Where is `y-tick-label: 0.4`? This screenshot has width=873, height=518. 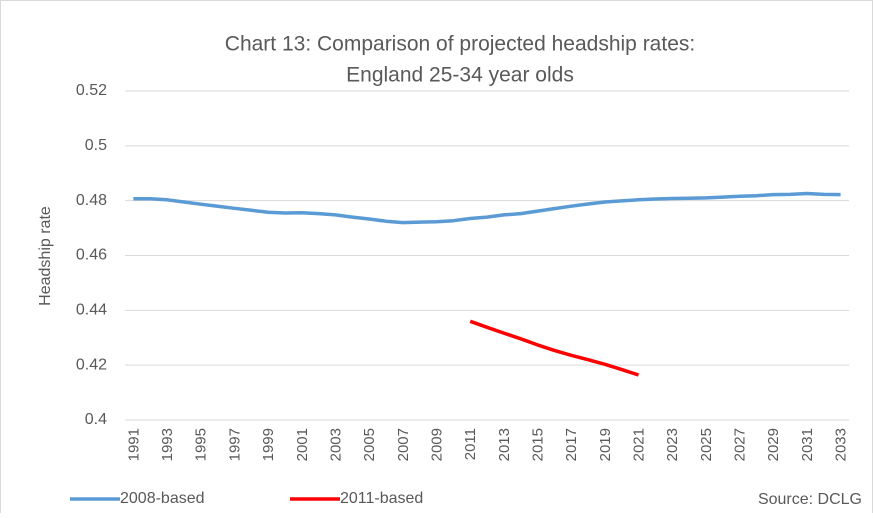
y-tick-label: 0.4 is located at coordinates (96, 419).